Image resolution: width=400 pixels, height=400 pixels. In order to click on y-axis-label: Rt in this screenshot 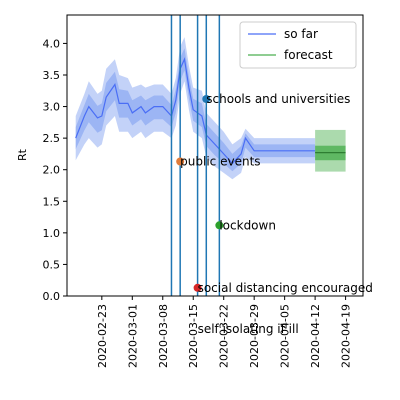, I will do `click(22, 154)`.